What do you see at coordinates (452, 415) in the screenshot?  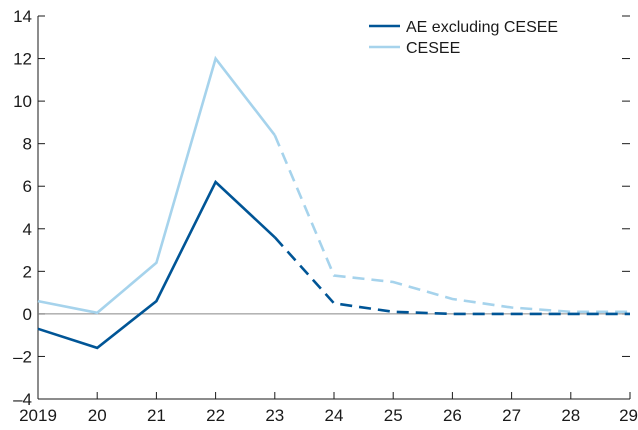 I see `x-tick-label: 26` at bounding box center [452, 415].